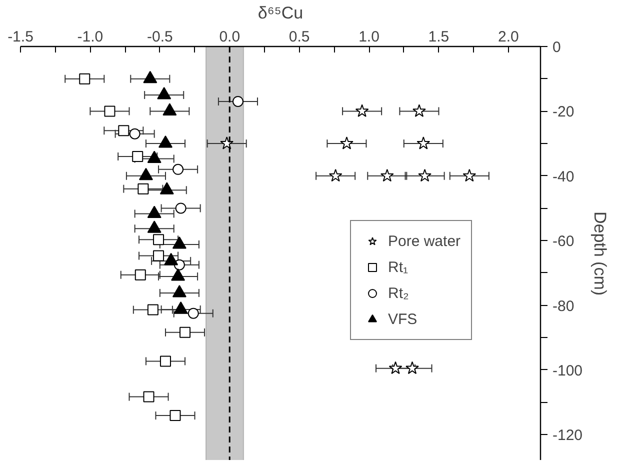 The width and height of the screenshot is (617, 462). What do you see at coordinates (508, 37) in the screenshot?
I see `x-tick-label: 2.0` at bounding box center [508, 37].